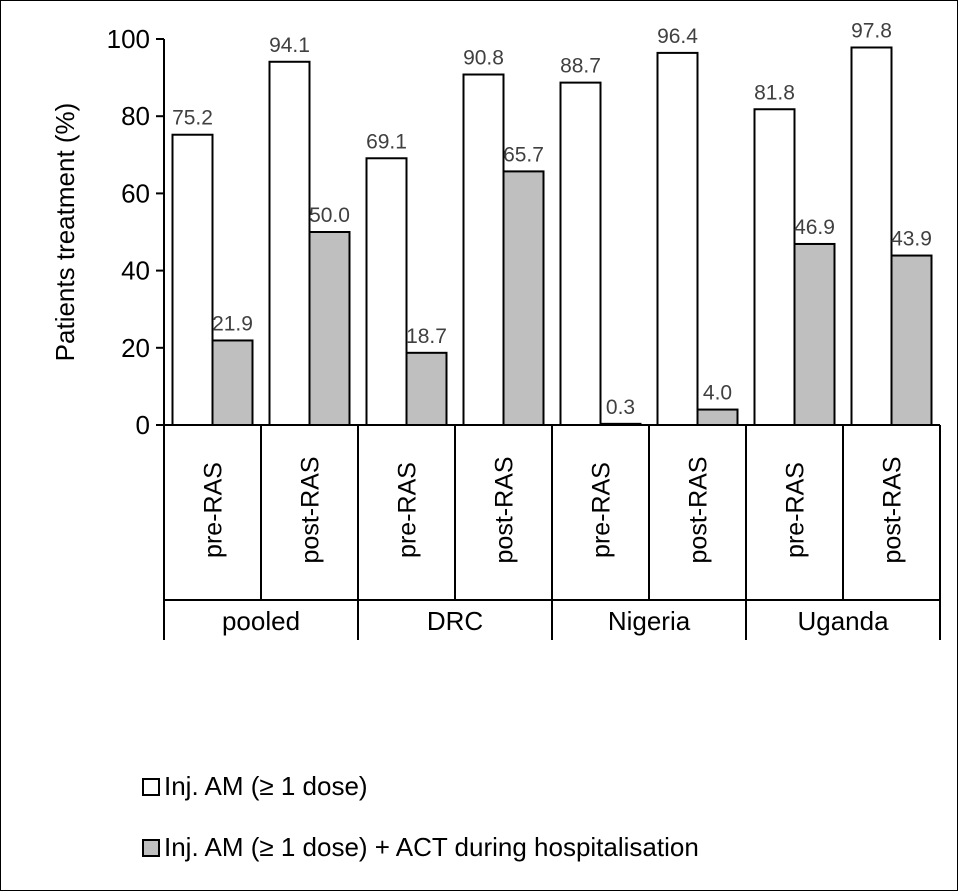 This screenshot has width=958, height=891. I want to click on value-label-inj-am-act: 4.0, so click(717, 393).